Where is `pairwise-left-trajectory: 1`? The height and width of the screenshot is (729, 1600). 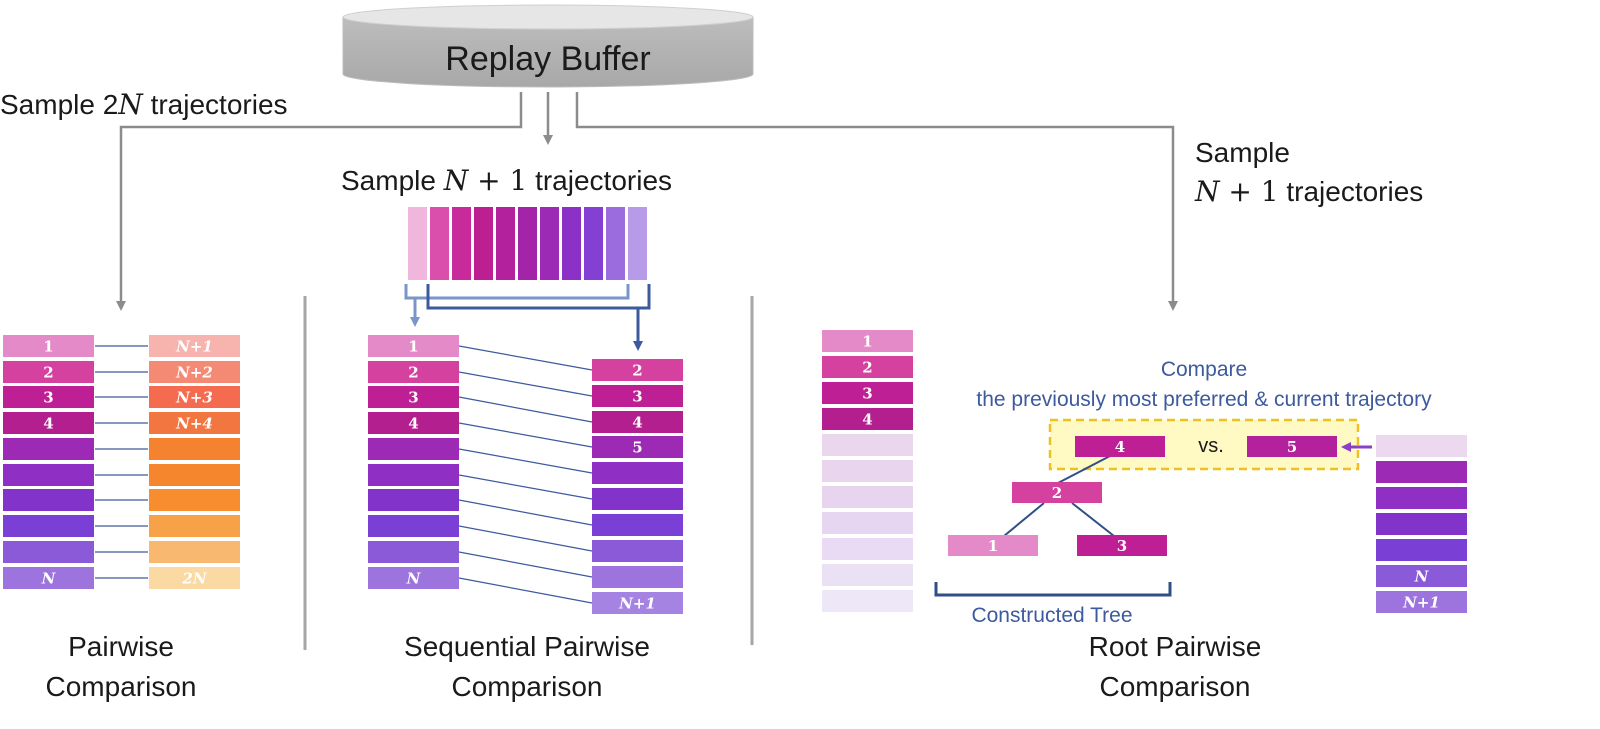
pairwise-left-trajectory: 1 is located at coordinates (48, 346).